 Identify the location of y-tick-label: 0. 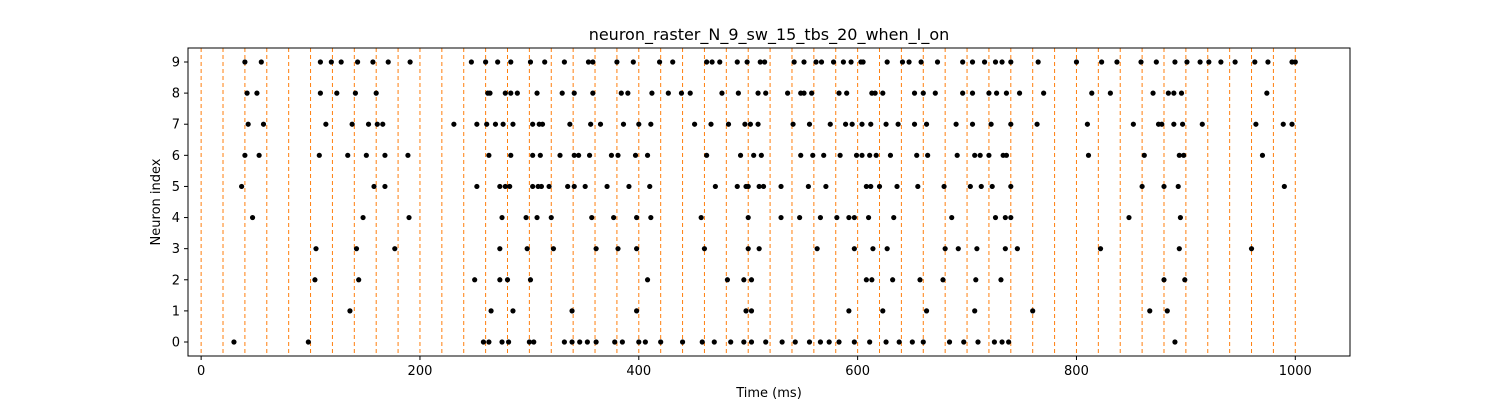
(176, 343).